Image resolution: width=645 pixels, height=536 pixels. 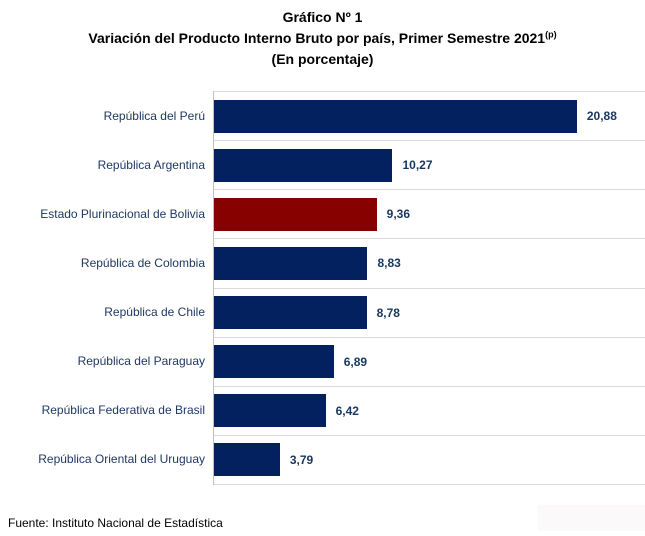 What do you see at coordinates (154, 115) in the screenshot?
I see `category-label: República del Perú` at bounding box center [154, 115].